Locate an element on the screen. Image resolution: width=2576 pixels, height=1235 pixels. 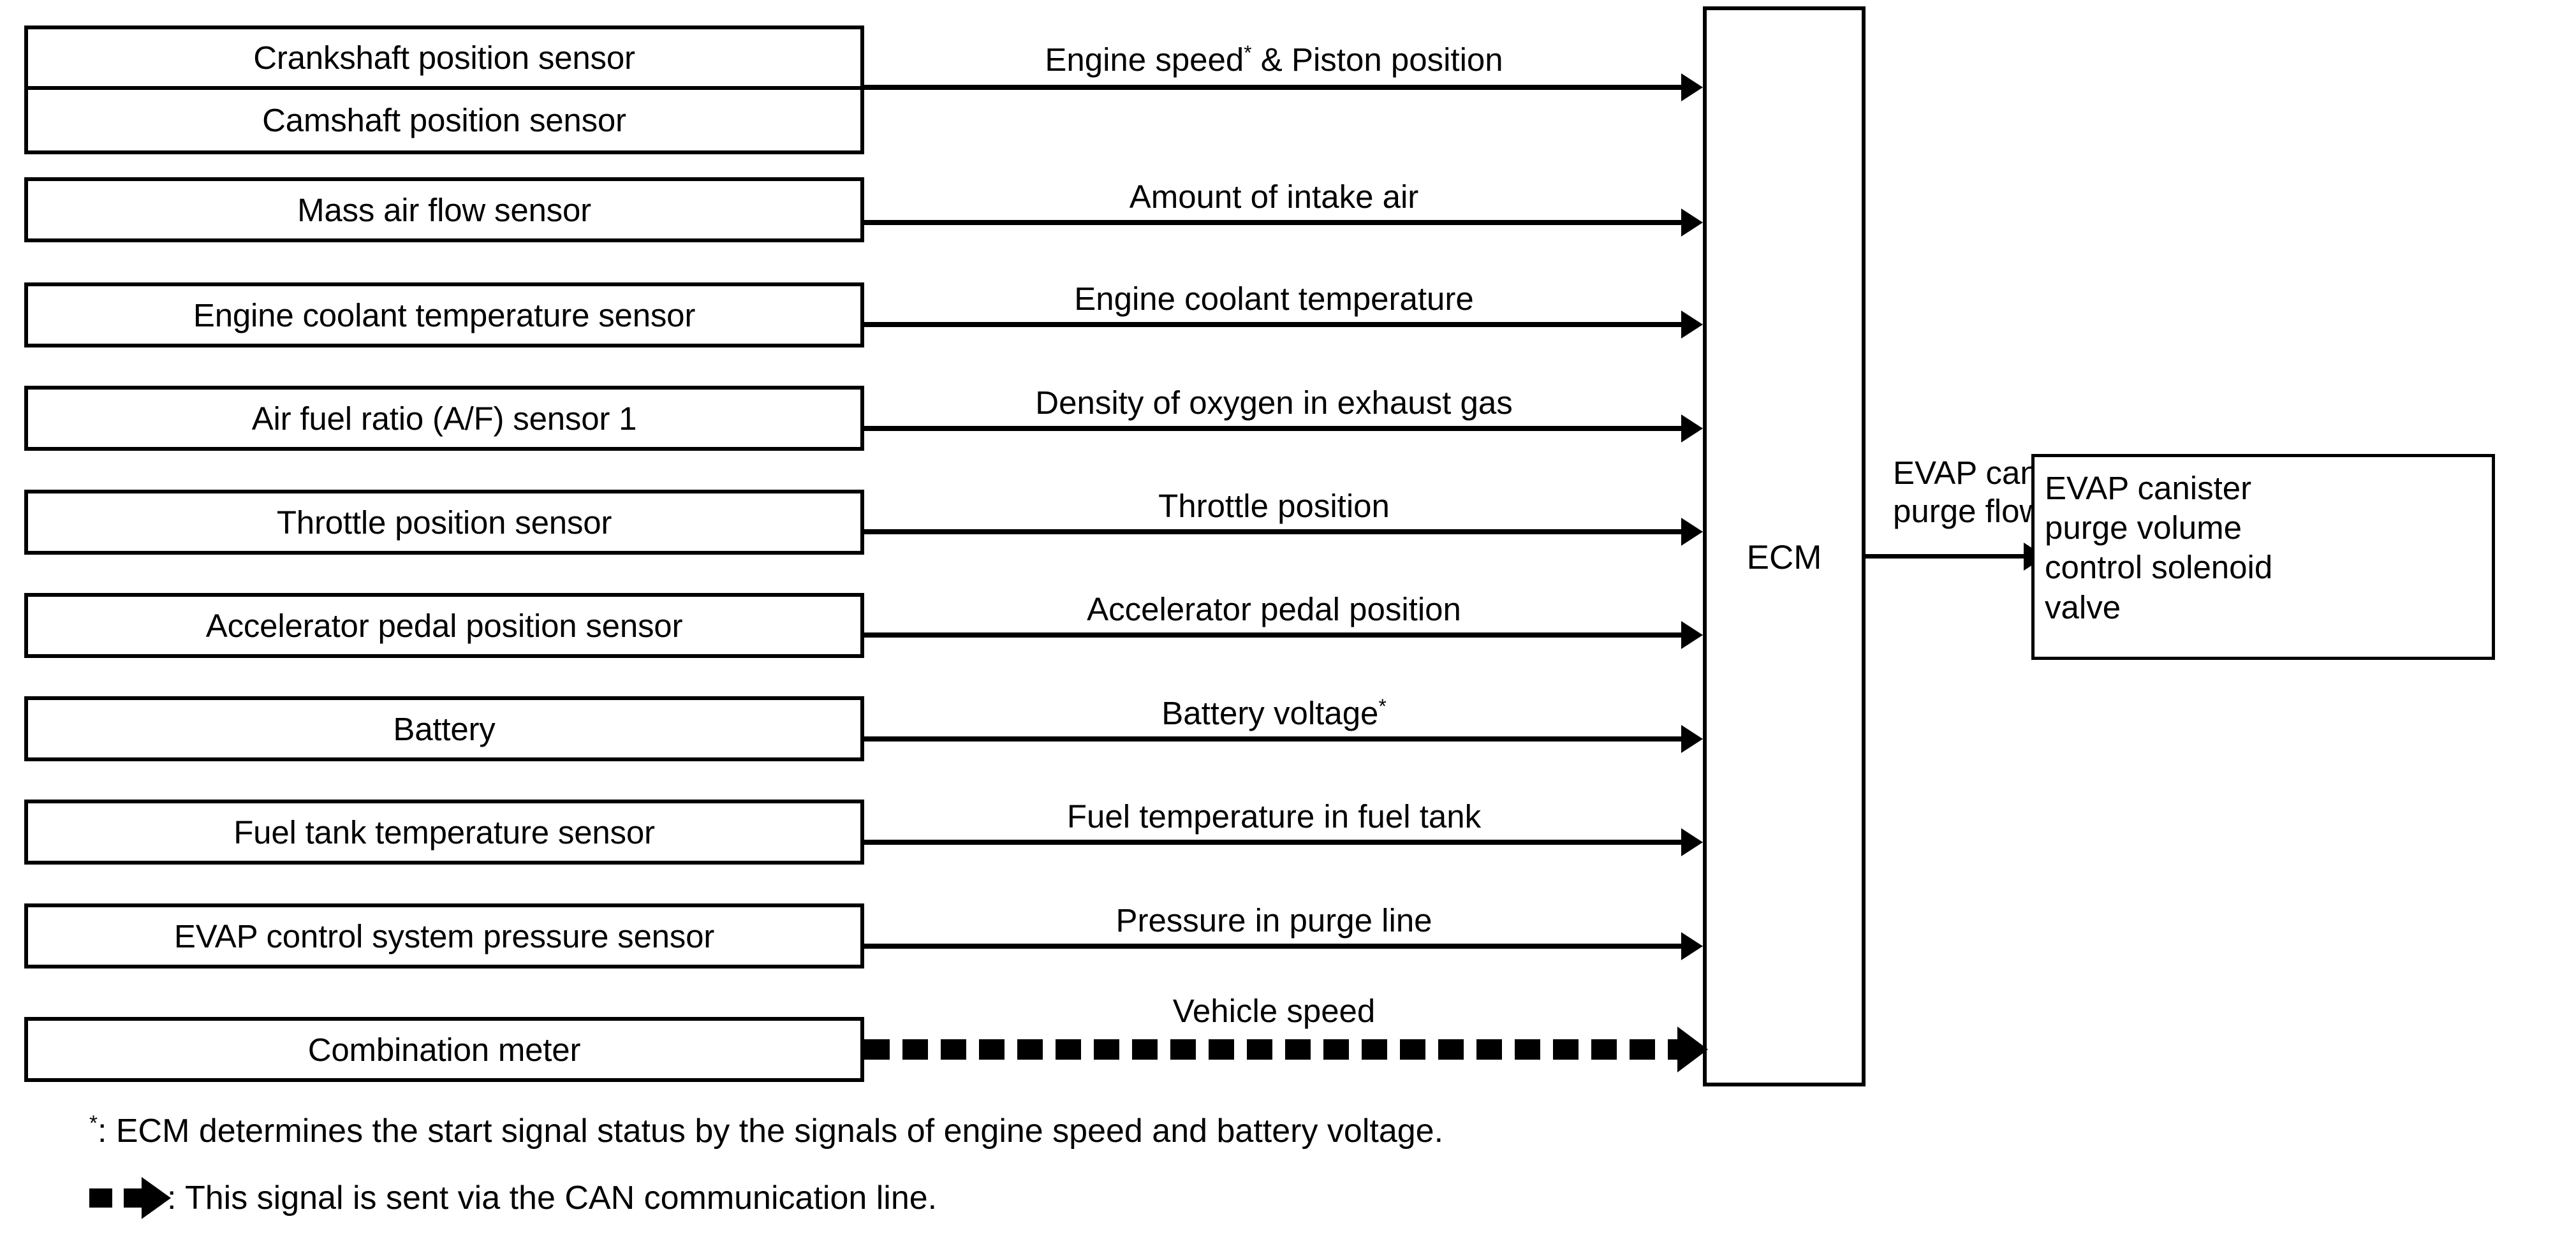
sensor-box-camshaft-position-sensor: Camshaft position sensor is located at coordinates (444, 120).